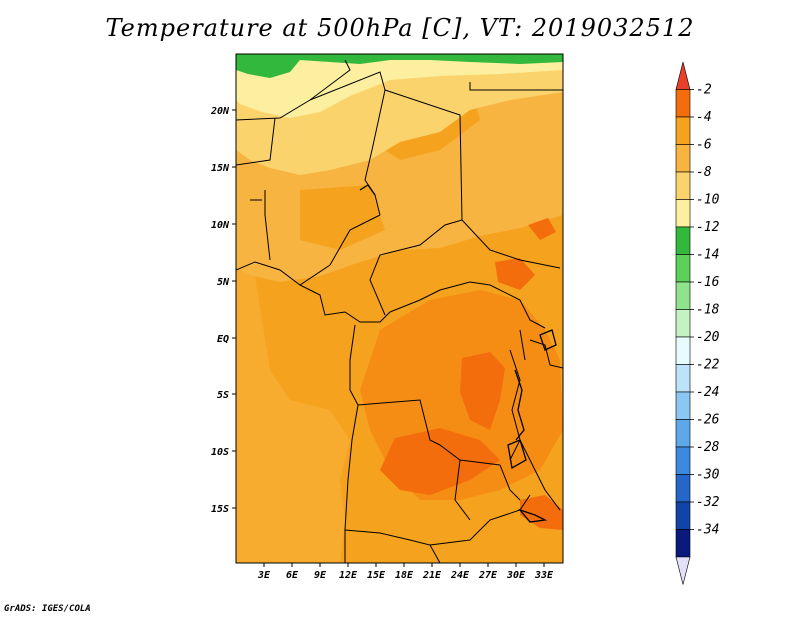 The height and width of the screenshot is (618, 800). I want to click on lat-label: EQ, so click(223, 339).